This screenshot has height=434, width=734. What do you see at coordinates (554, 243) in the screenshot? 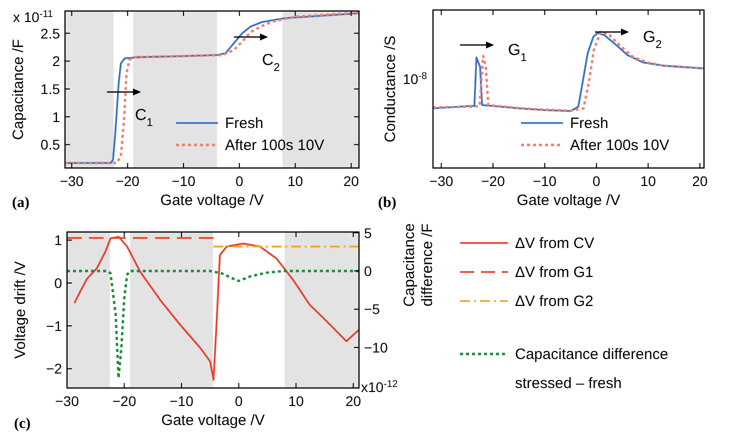
I see `legend-label: ΔV from CV` at bounding box center [554, 243].